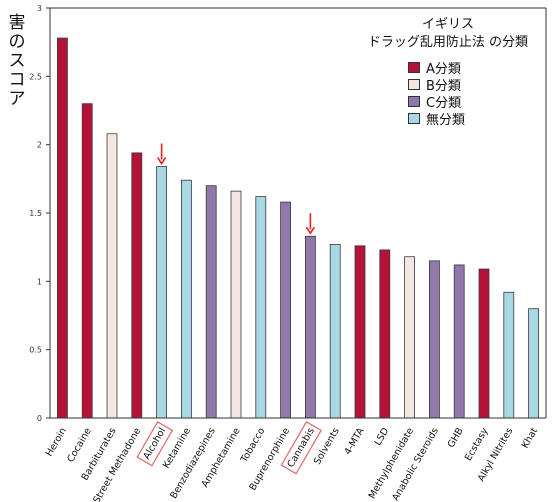  What do you see at coordinates (62, 228) in the screenshot?
I see `bar-heroin` at bounding box center [62, 228].